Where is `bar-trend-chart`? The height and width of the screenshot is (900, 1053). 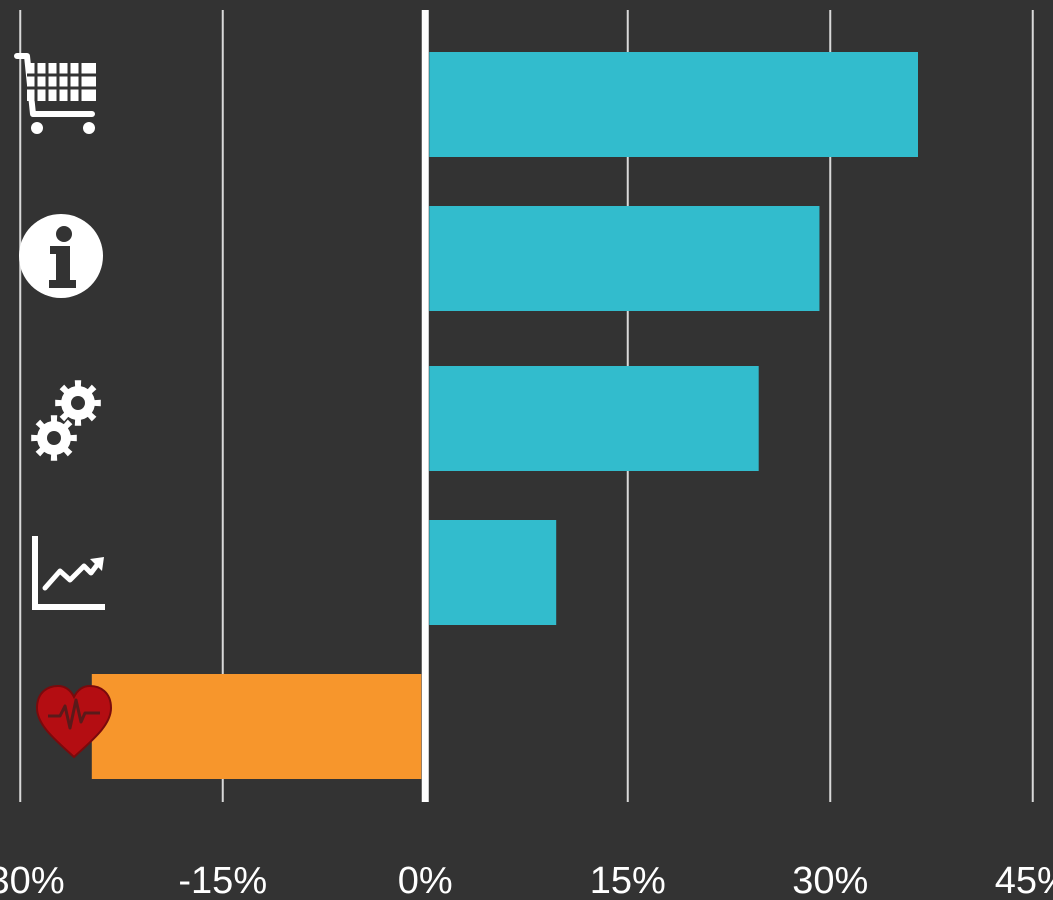
bar-trend-chart is located at coordinates (493, 572).